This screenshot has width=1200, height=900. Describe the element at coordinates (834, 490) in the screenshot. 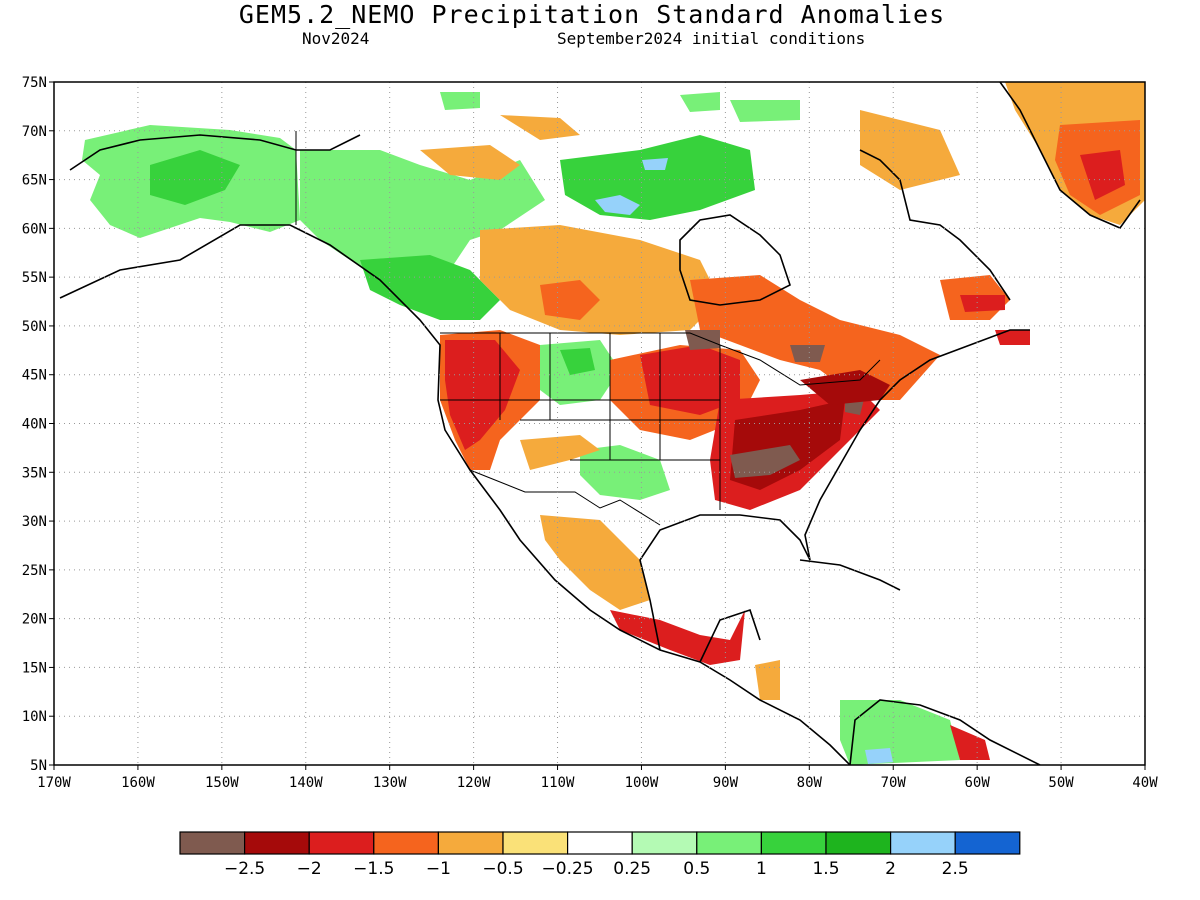

I see `gulf-coast-outline` at that location.